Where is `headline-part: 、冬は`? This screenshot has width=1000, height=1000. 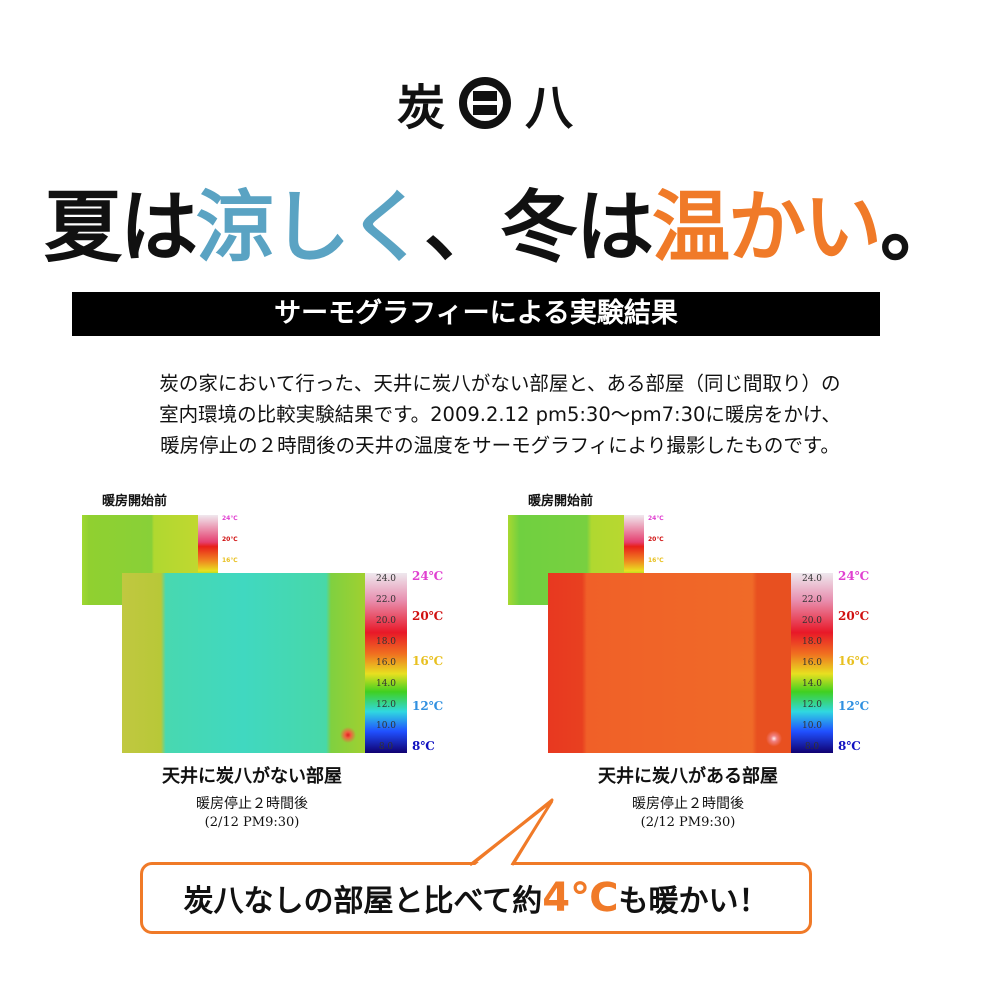 headline-part: 、冬は is located at coordinates (538, 227).